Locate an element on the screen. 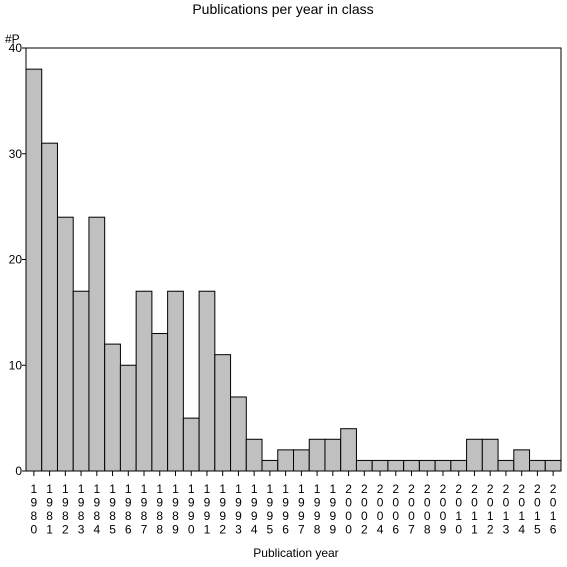 This screenshot has width=567, height=567. bar-1990 is located at coordinates (191, 444).